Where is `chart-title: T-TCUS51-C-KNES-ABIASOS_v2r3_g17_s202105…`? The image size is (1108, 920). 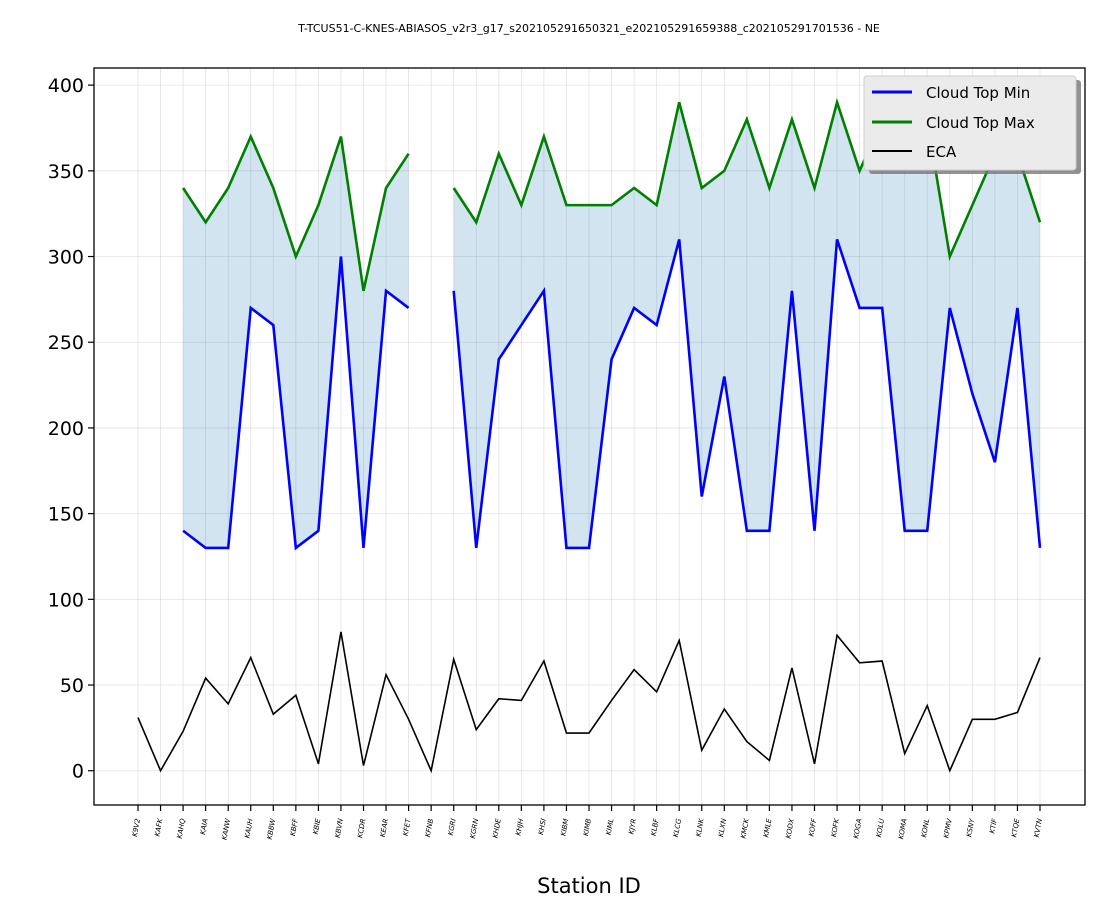 chart-title: T-TCUS51-C-KNES-ABIASOS_v2r3_g17_s202105… is located at coordinates (588, 28).